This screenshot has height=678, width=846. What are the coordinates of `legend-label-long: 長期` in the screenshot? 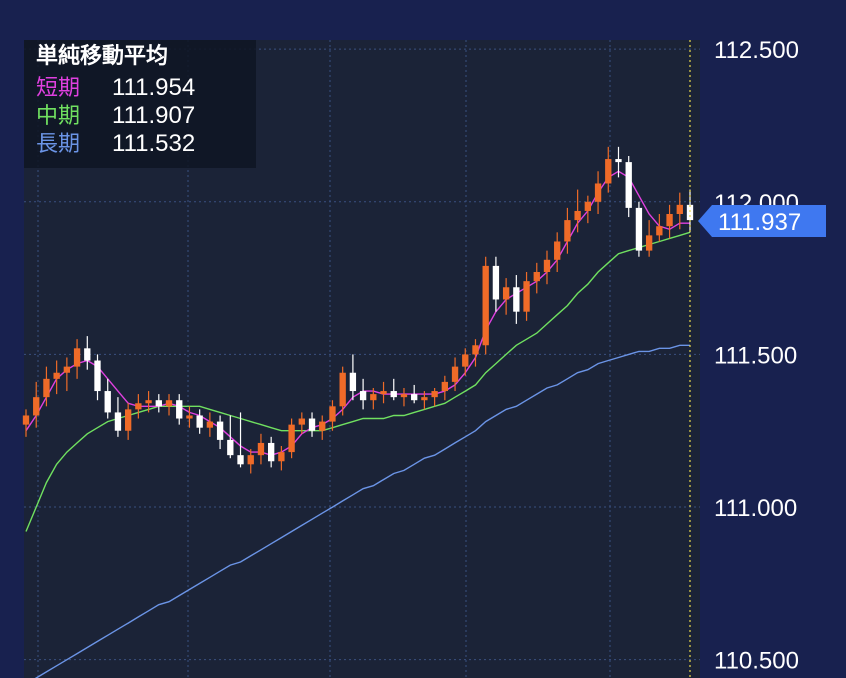 It's located at (58, 144).